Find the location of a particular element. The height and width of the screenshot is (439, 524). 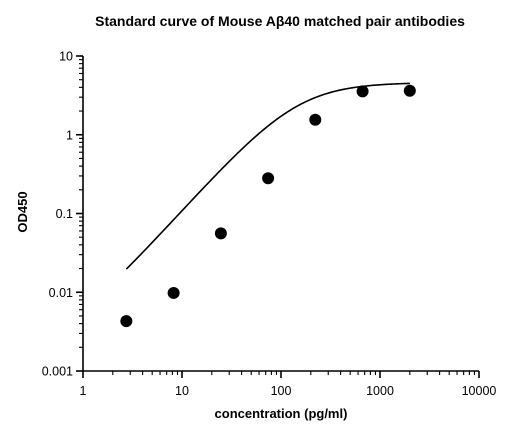

y-tick-label: 0.001 is located at coordinates (57, 372).